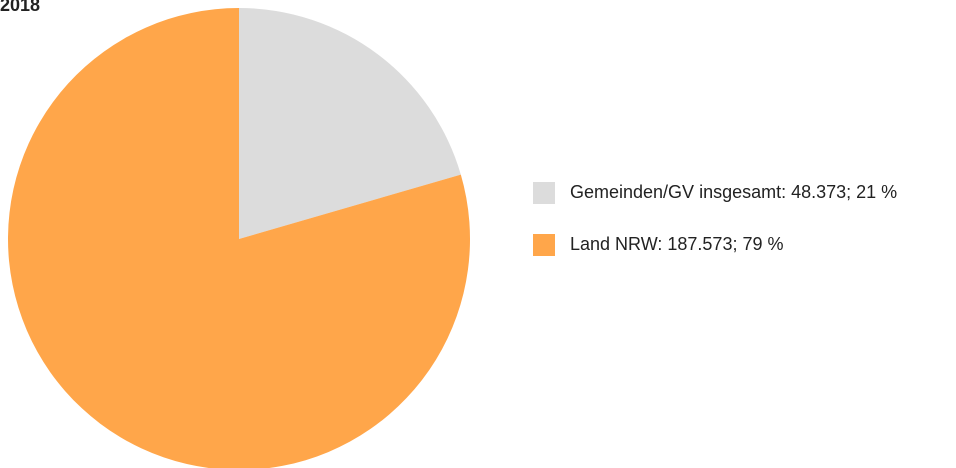  What do you see at coordinates (733, 192) in the screenshot?
I see `legend-label: Gemeinden/GV insgesamt: 48.373; 21 %` at bounding box center [733, 192].